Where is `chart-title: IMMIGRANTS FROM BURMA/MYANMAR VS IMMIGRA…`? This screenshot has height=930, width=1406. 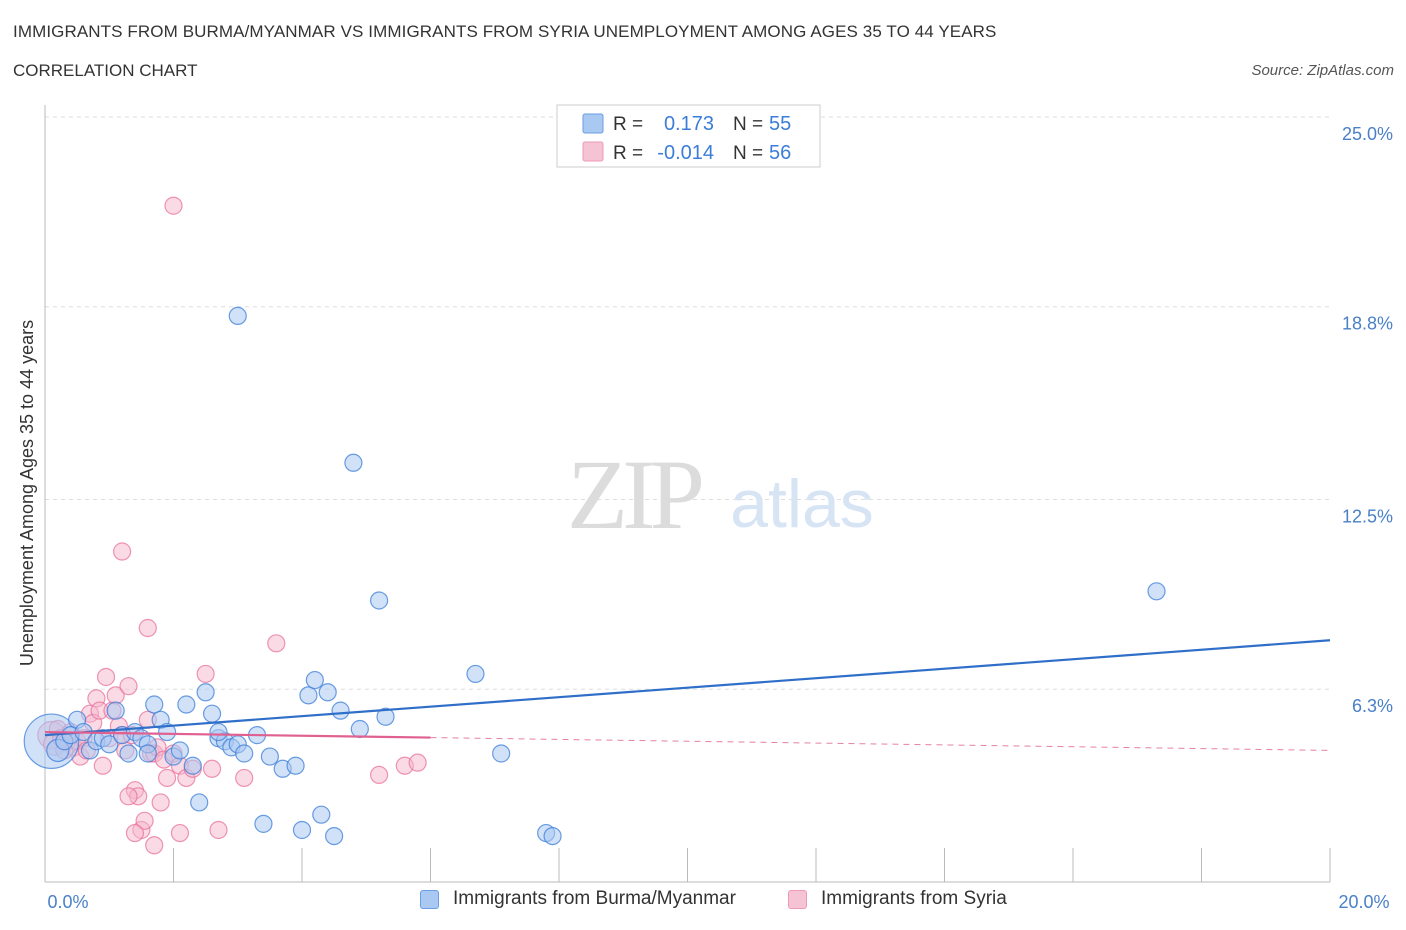 chart-title: IMMIGRANTS FROM BURMA/MYANMAR VS IMMIGRA… is located at coordinates (505, 31).